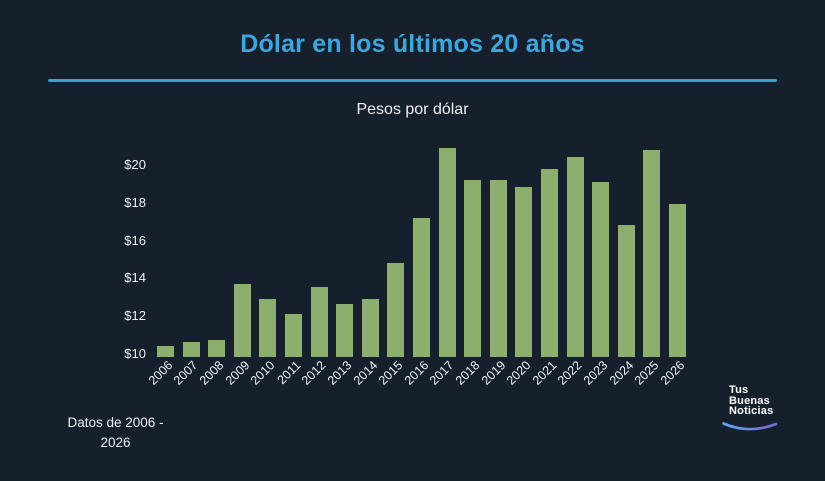 This screenshot has height=481, width=825. What do you see at coordinates (268, 327) in the screenshot?
I see `bar-2010` at bounding box center [268, 327].